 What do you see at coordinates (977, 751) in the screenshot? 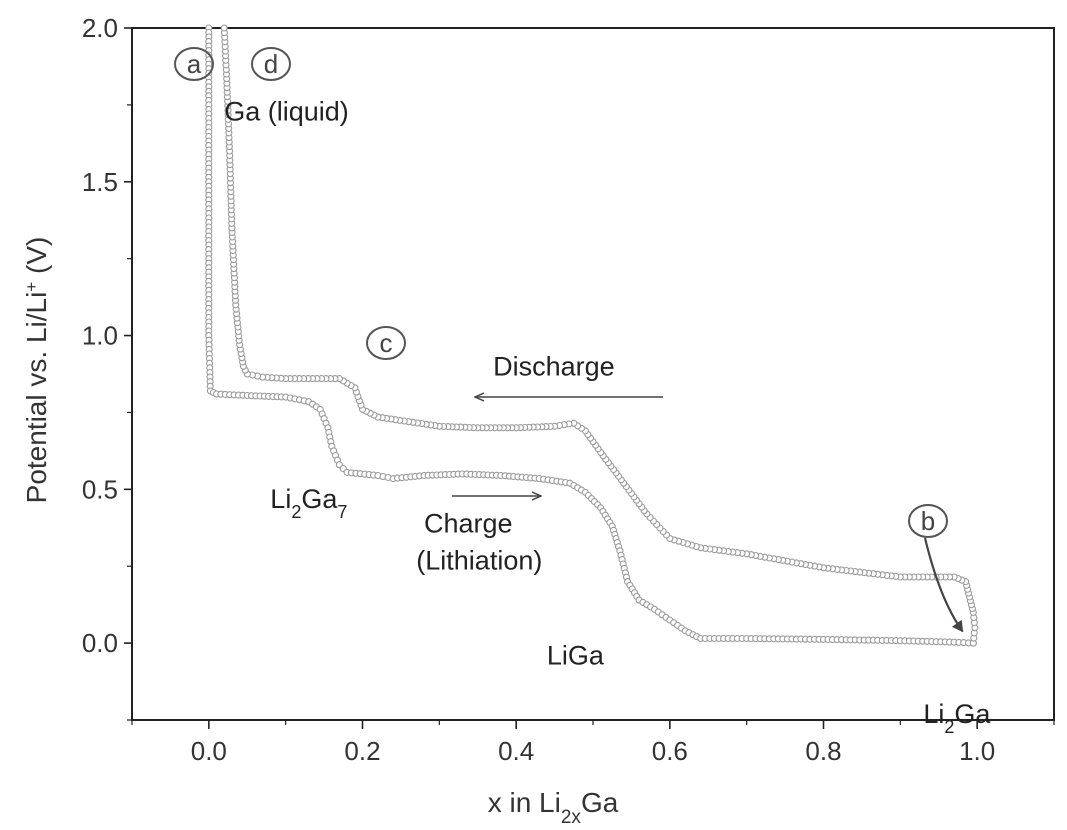
I see `x-tick-label: 1.0` at bounding box center [977, 751].